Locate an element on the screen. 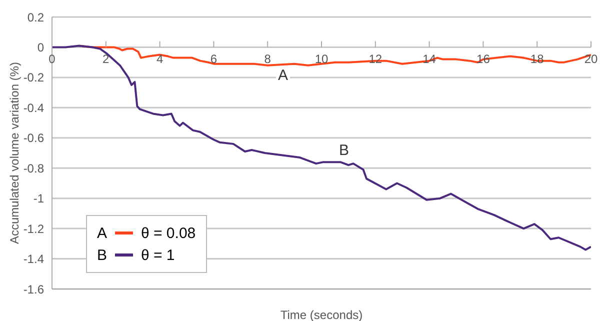 The height and width of the screenshot is (321, 600). y-tick-label: -1 is located at coordinates (38, 199).